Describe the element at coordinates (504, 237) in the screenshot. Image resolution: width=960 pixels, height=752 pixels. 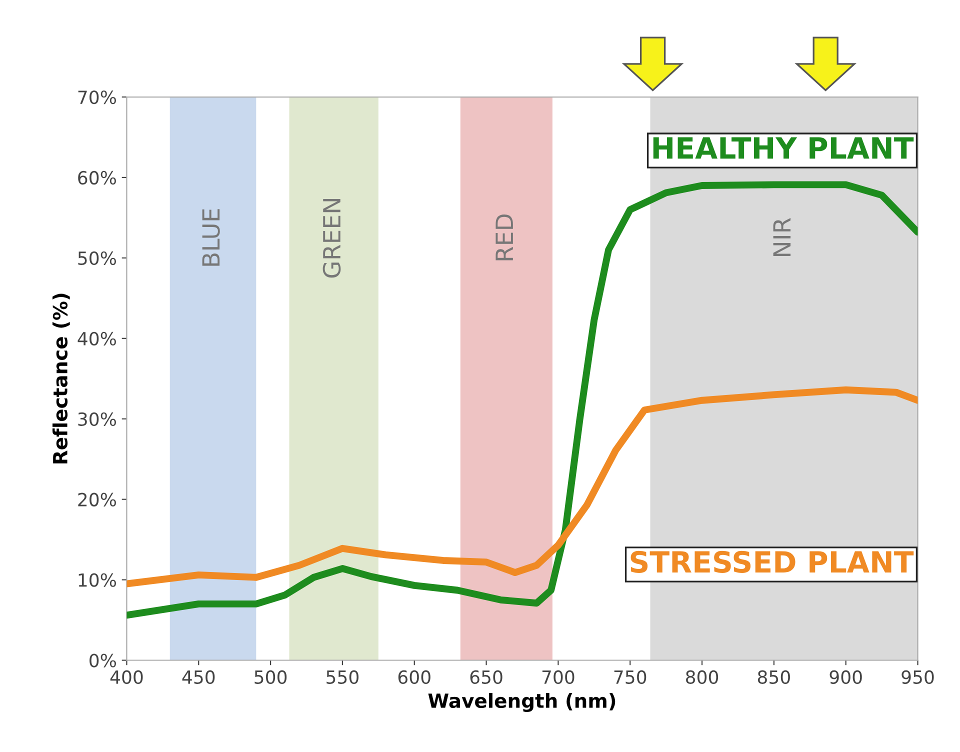
I see `band-label: RED` at that location.